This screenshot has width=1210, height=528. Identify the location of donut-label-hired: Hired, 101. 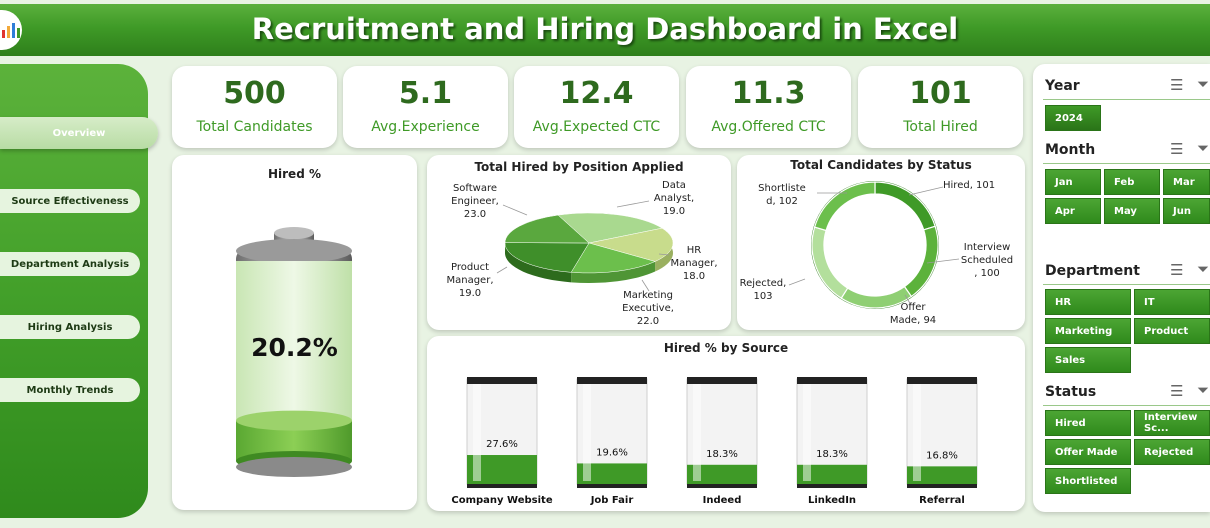
(969, 185).